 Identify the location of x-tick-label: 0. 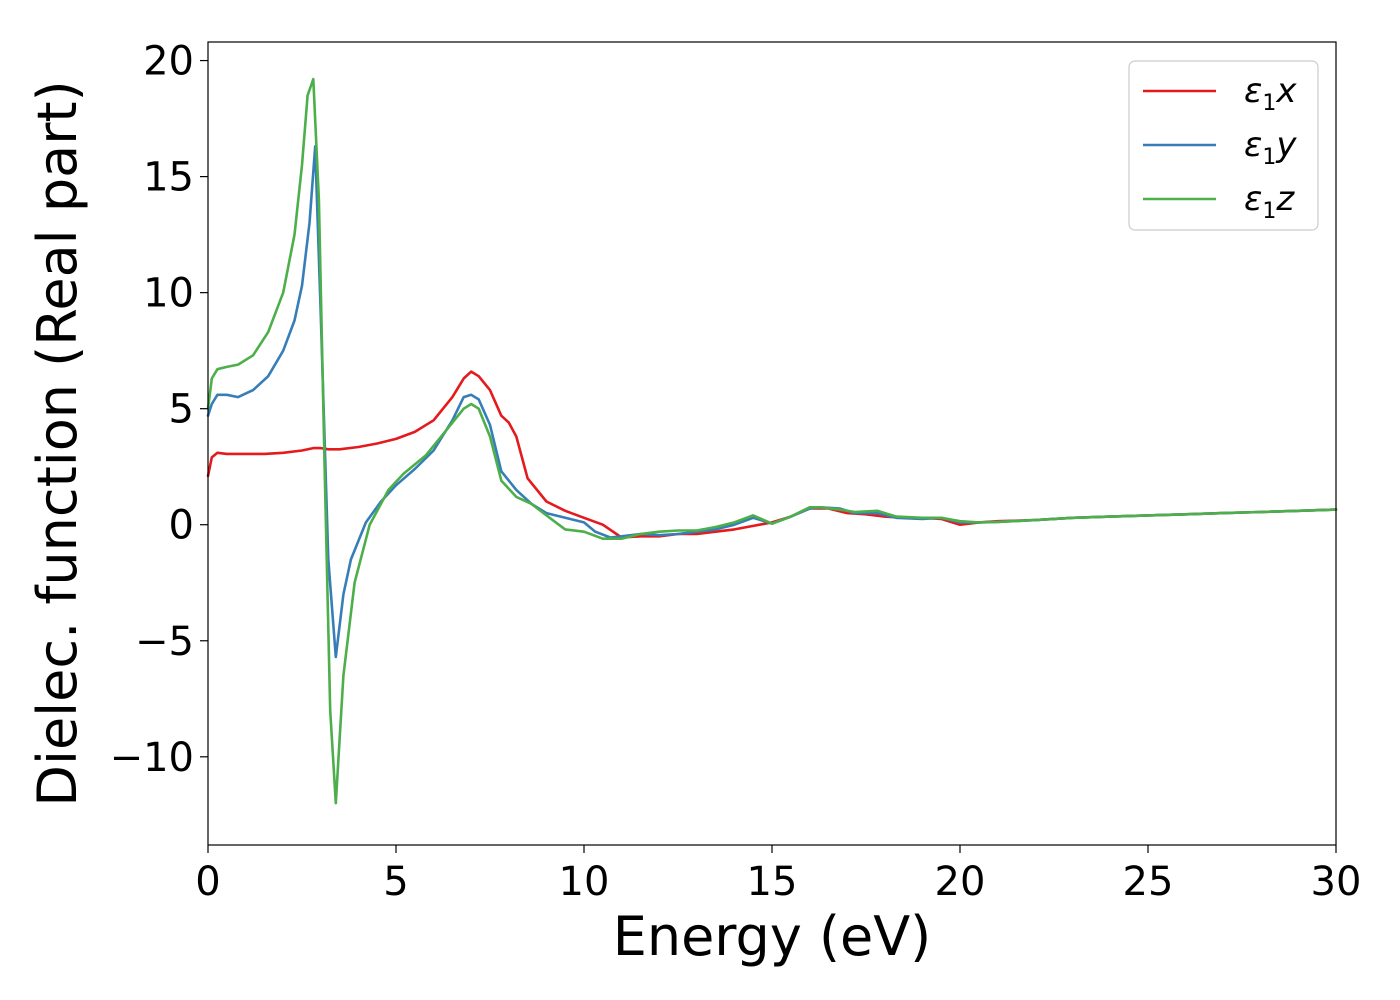
(207, 882).